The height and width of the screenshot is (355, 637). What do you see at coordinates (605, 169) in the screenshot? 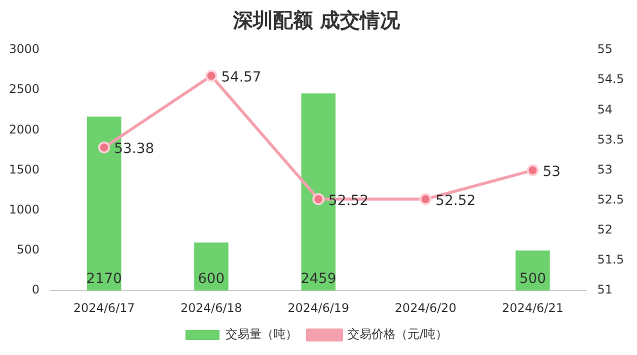
I see `y2-tick-label: 53` at bounding box center [605, 169].